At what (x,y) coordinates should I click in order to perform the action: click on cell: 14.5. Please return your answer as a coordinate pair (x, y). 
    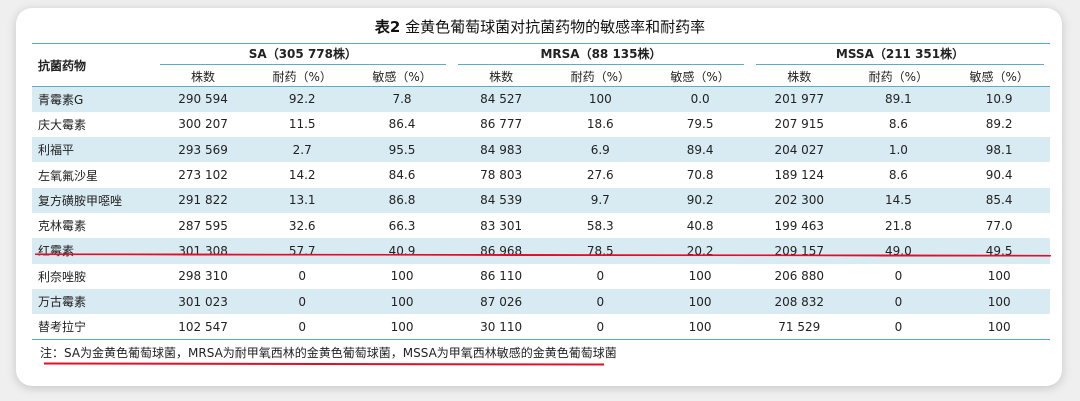
    Looking at the image, I should click on (898, 200).